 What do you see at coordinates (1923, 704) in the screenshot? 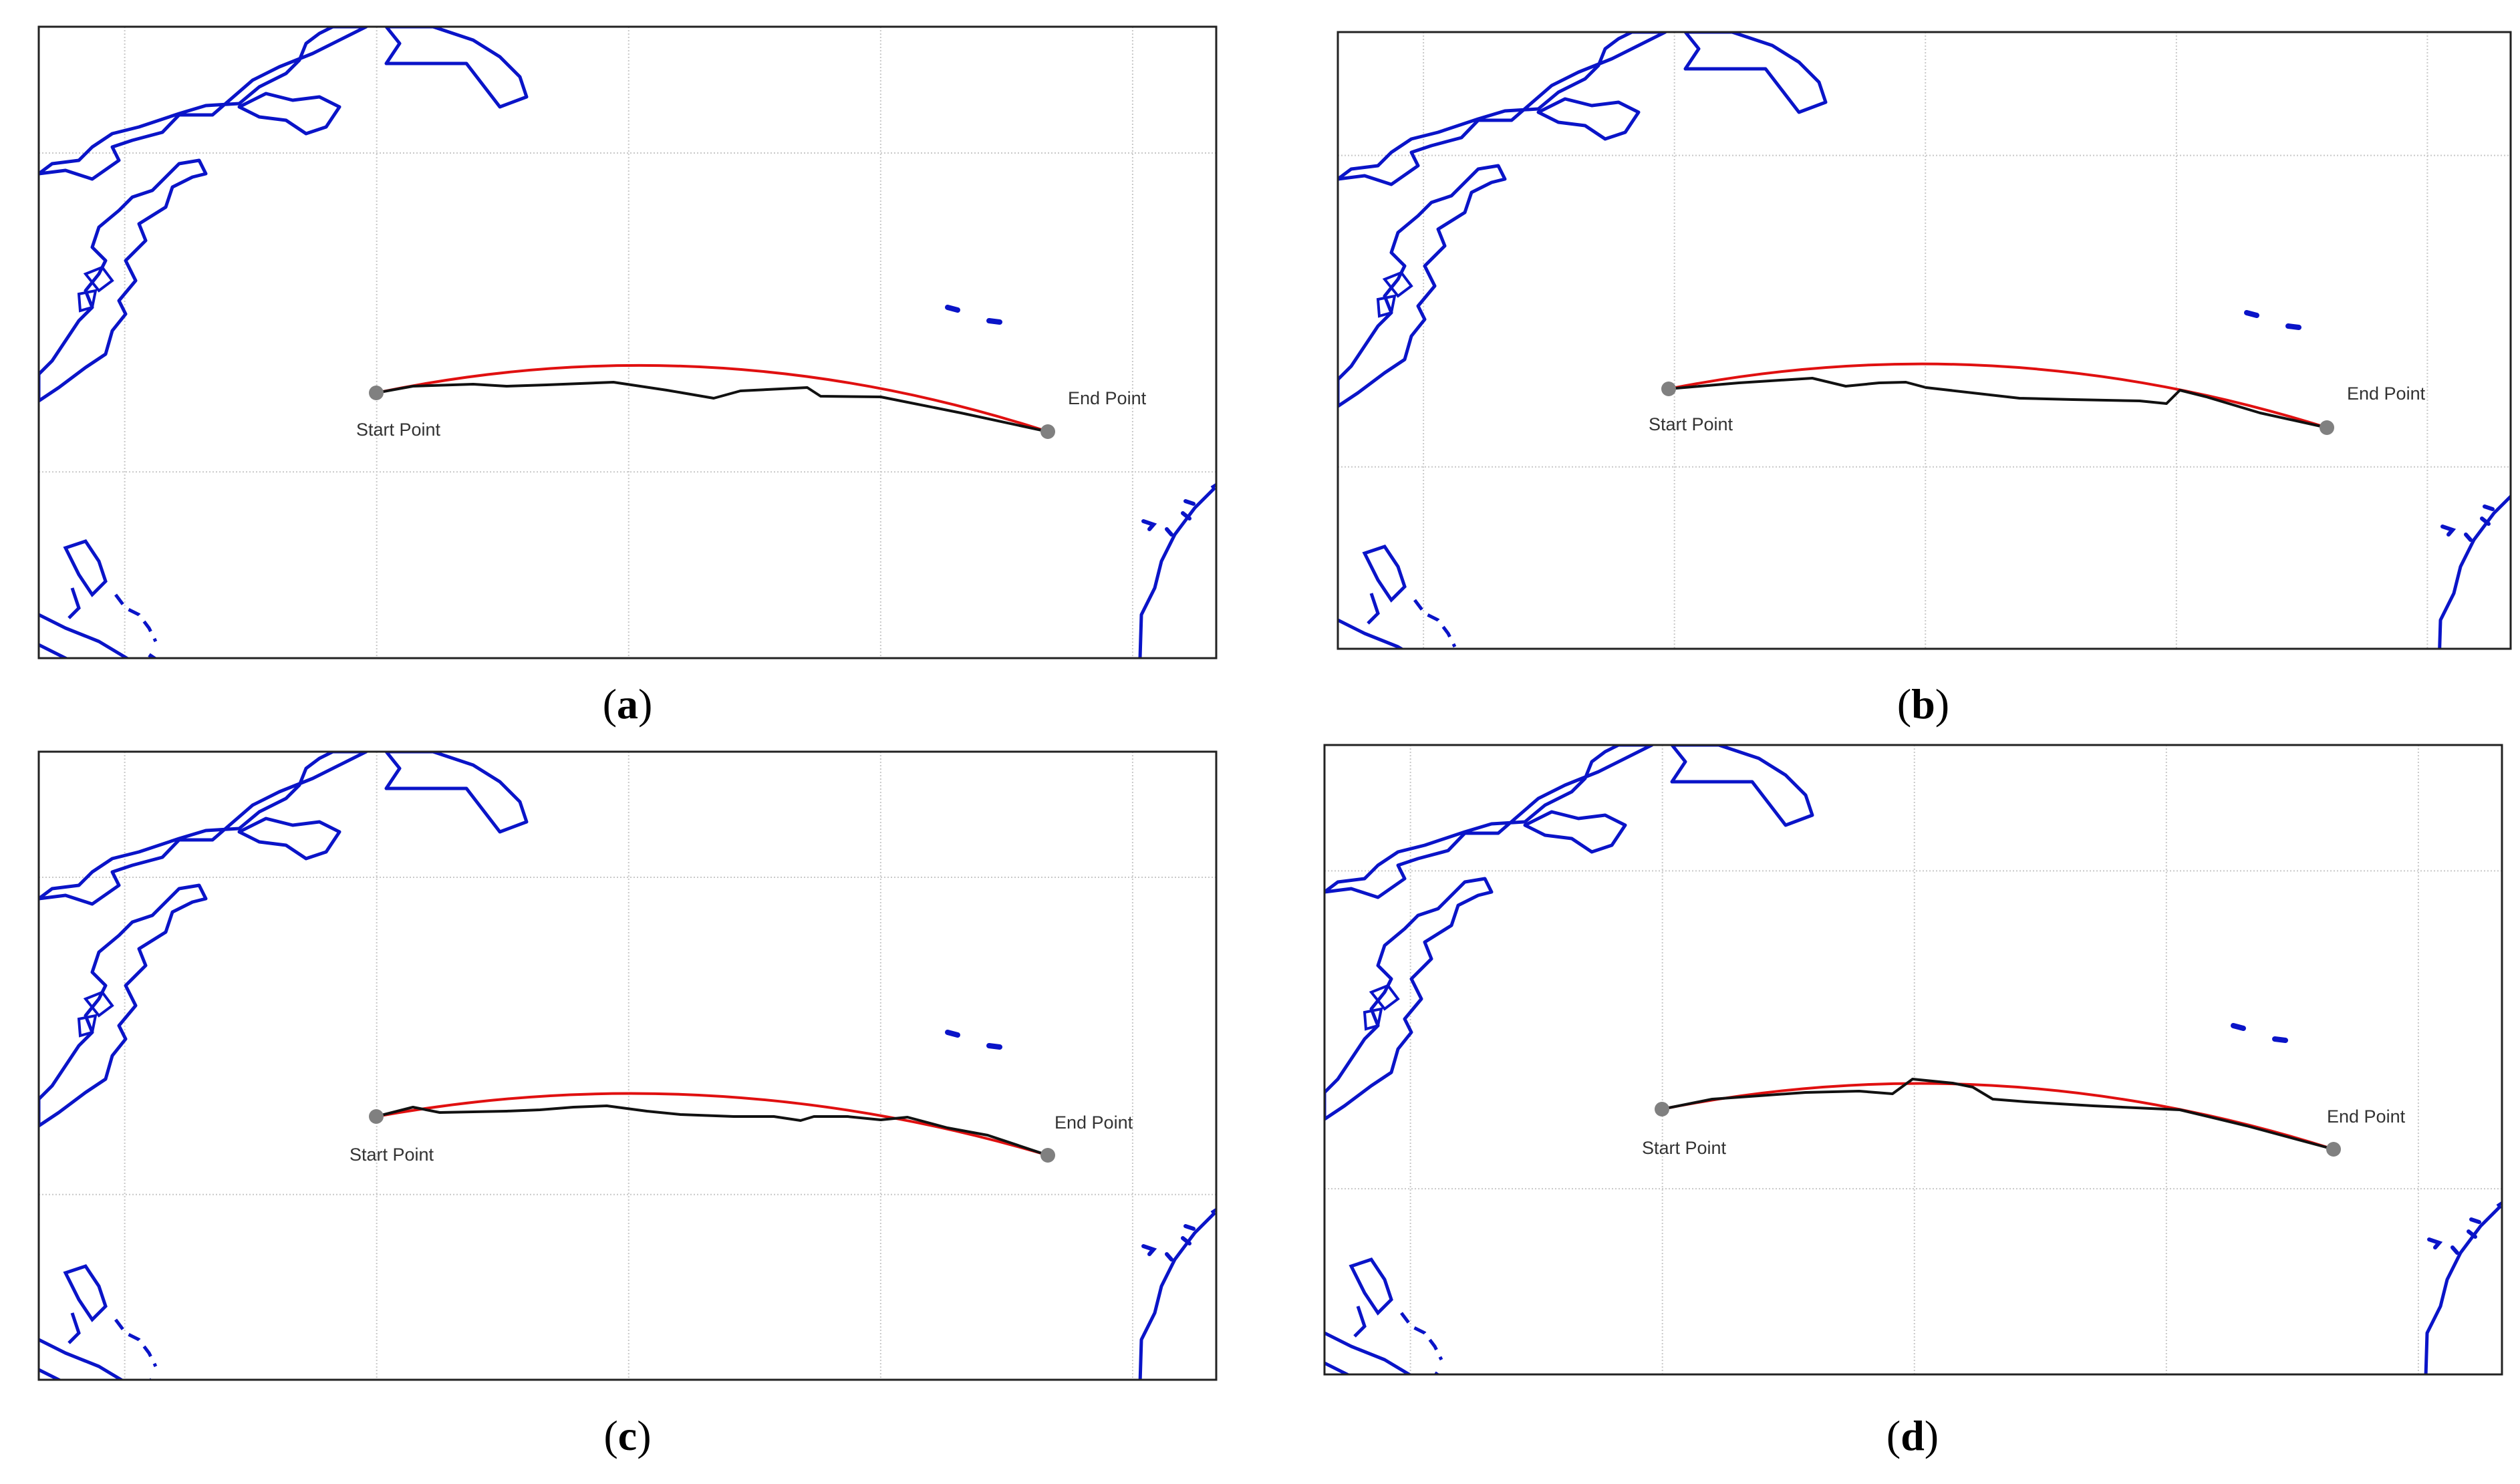
I see `panel-caption: (b)` at bounding box center [1923, 704].